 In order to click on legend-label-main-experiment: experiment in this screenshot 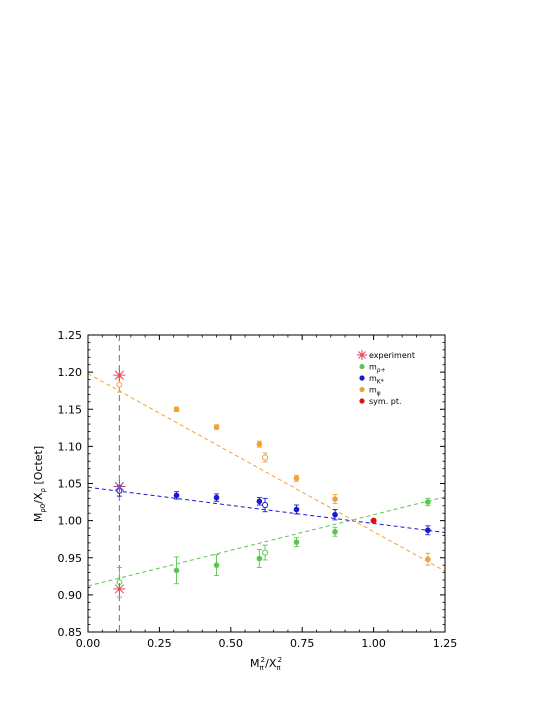, I will do `click(392, 355)`.